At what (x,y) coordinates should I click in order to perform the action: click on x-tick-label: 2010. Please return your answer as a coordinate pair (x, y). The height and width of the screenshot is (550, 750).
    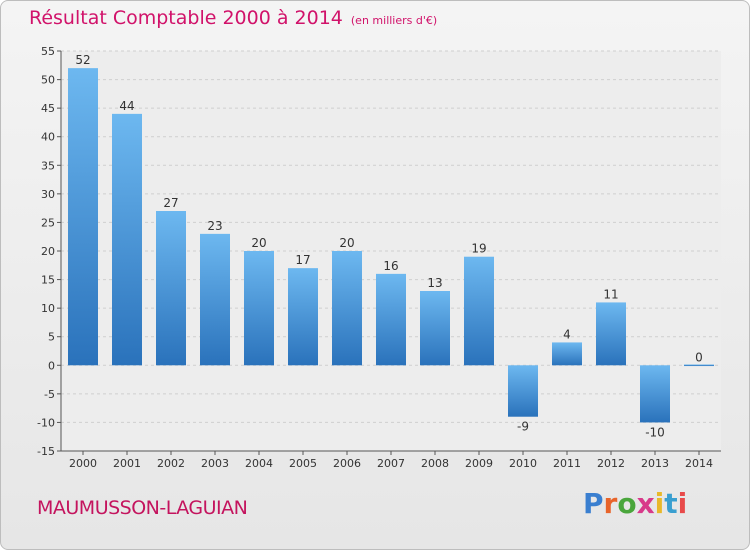
    Looking at the image, I should click on (523, 463).